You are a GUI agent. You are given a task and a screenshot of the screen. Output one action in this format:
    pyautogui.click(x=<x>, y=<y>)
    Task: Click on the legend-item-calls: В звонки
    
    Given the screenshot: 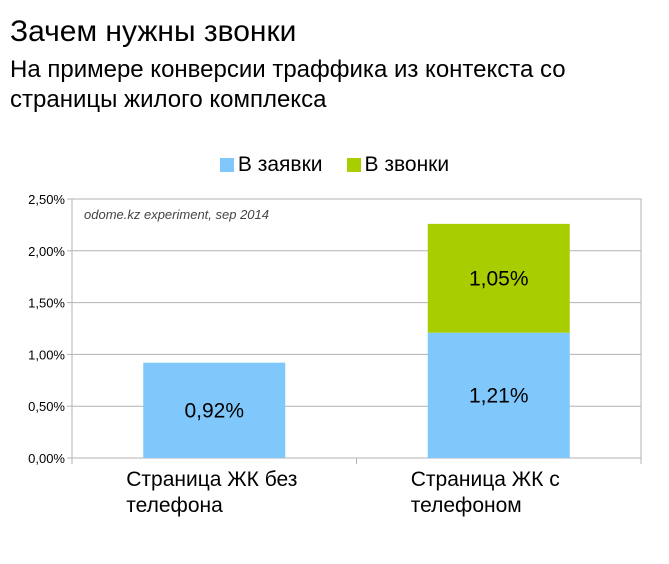 What is the action you would take?
    pyautogui.click(x=398, y=165)
    